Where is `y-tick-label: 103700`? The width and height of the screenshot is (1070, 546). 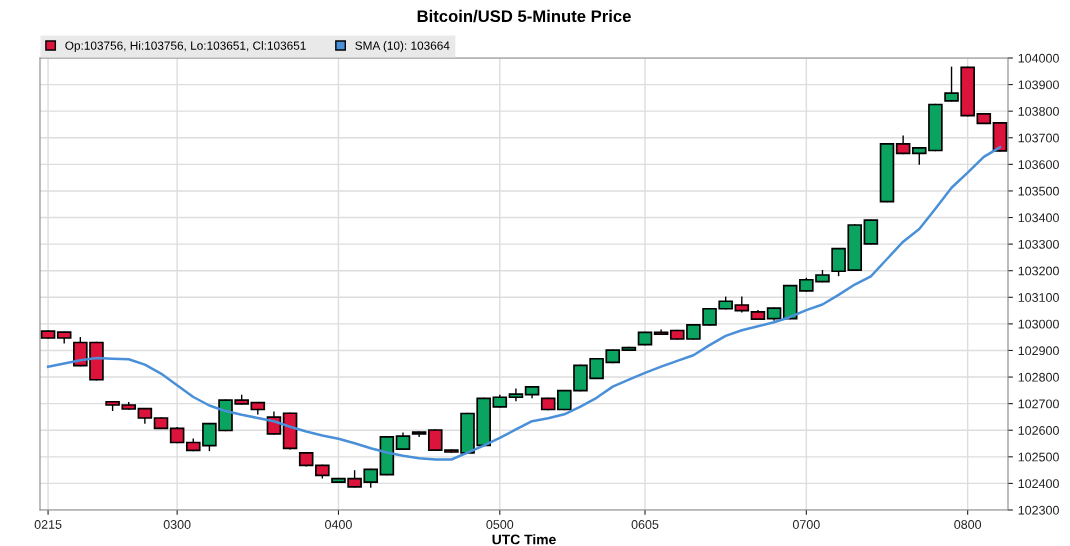
y-tick-label: 103700 is located at coordinates (1038, 138).